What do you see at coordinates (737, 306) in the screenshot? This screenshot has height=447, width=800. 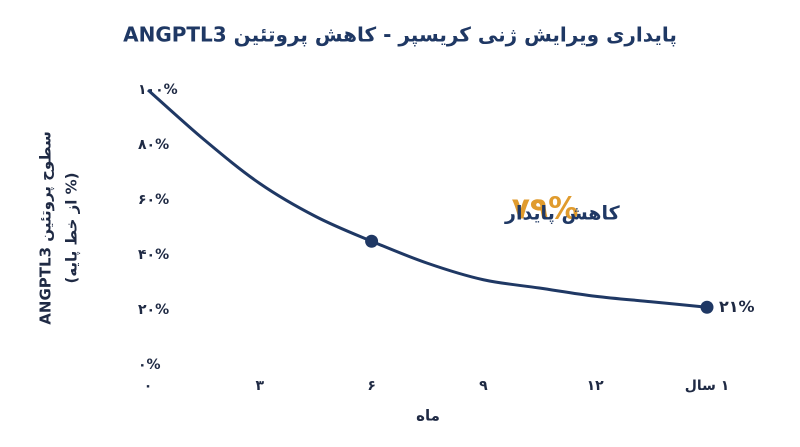 I see `data-label: ۲۱%` at bounding box center [737, 306].